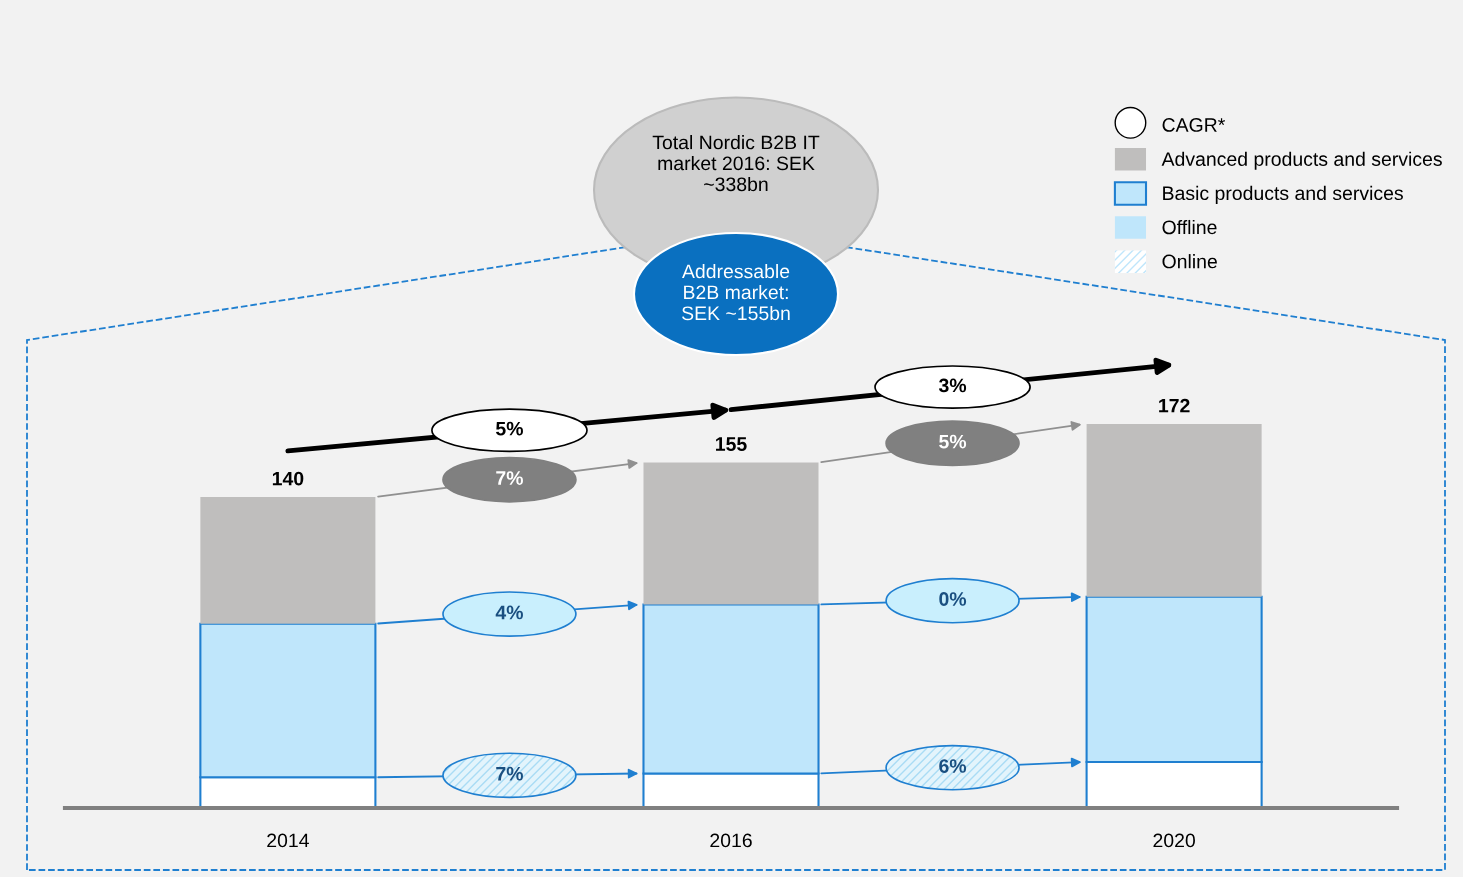 Image resolution: width=1463 pixels, height=877 pixels. What do you see at coordinates (1301, 160) in the screenshot?
I see `legend-label: Advanced products and services` at bounding box center [1301, 160].